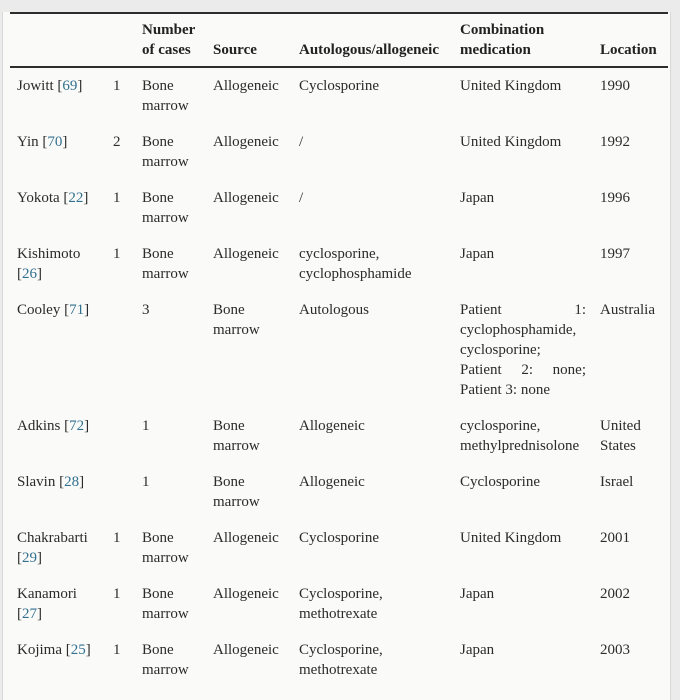  Describe the element at coordinates (627, 310) in the screenshot. I see `cell-location: Australia` at that location.